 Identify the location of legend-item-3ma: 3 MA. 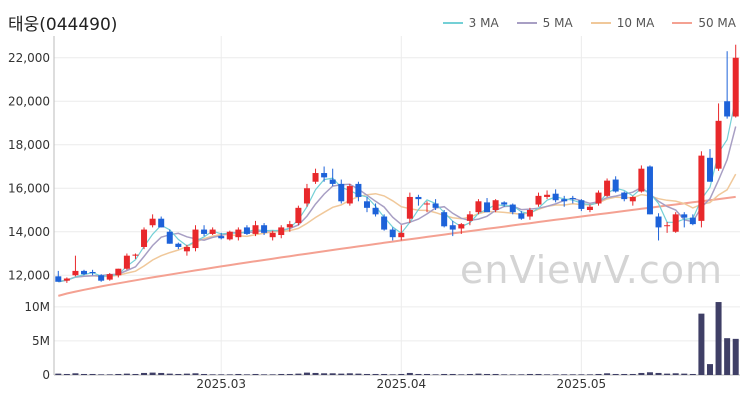
(470, 23).